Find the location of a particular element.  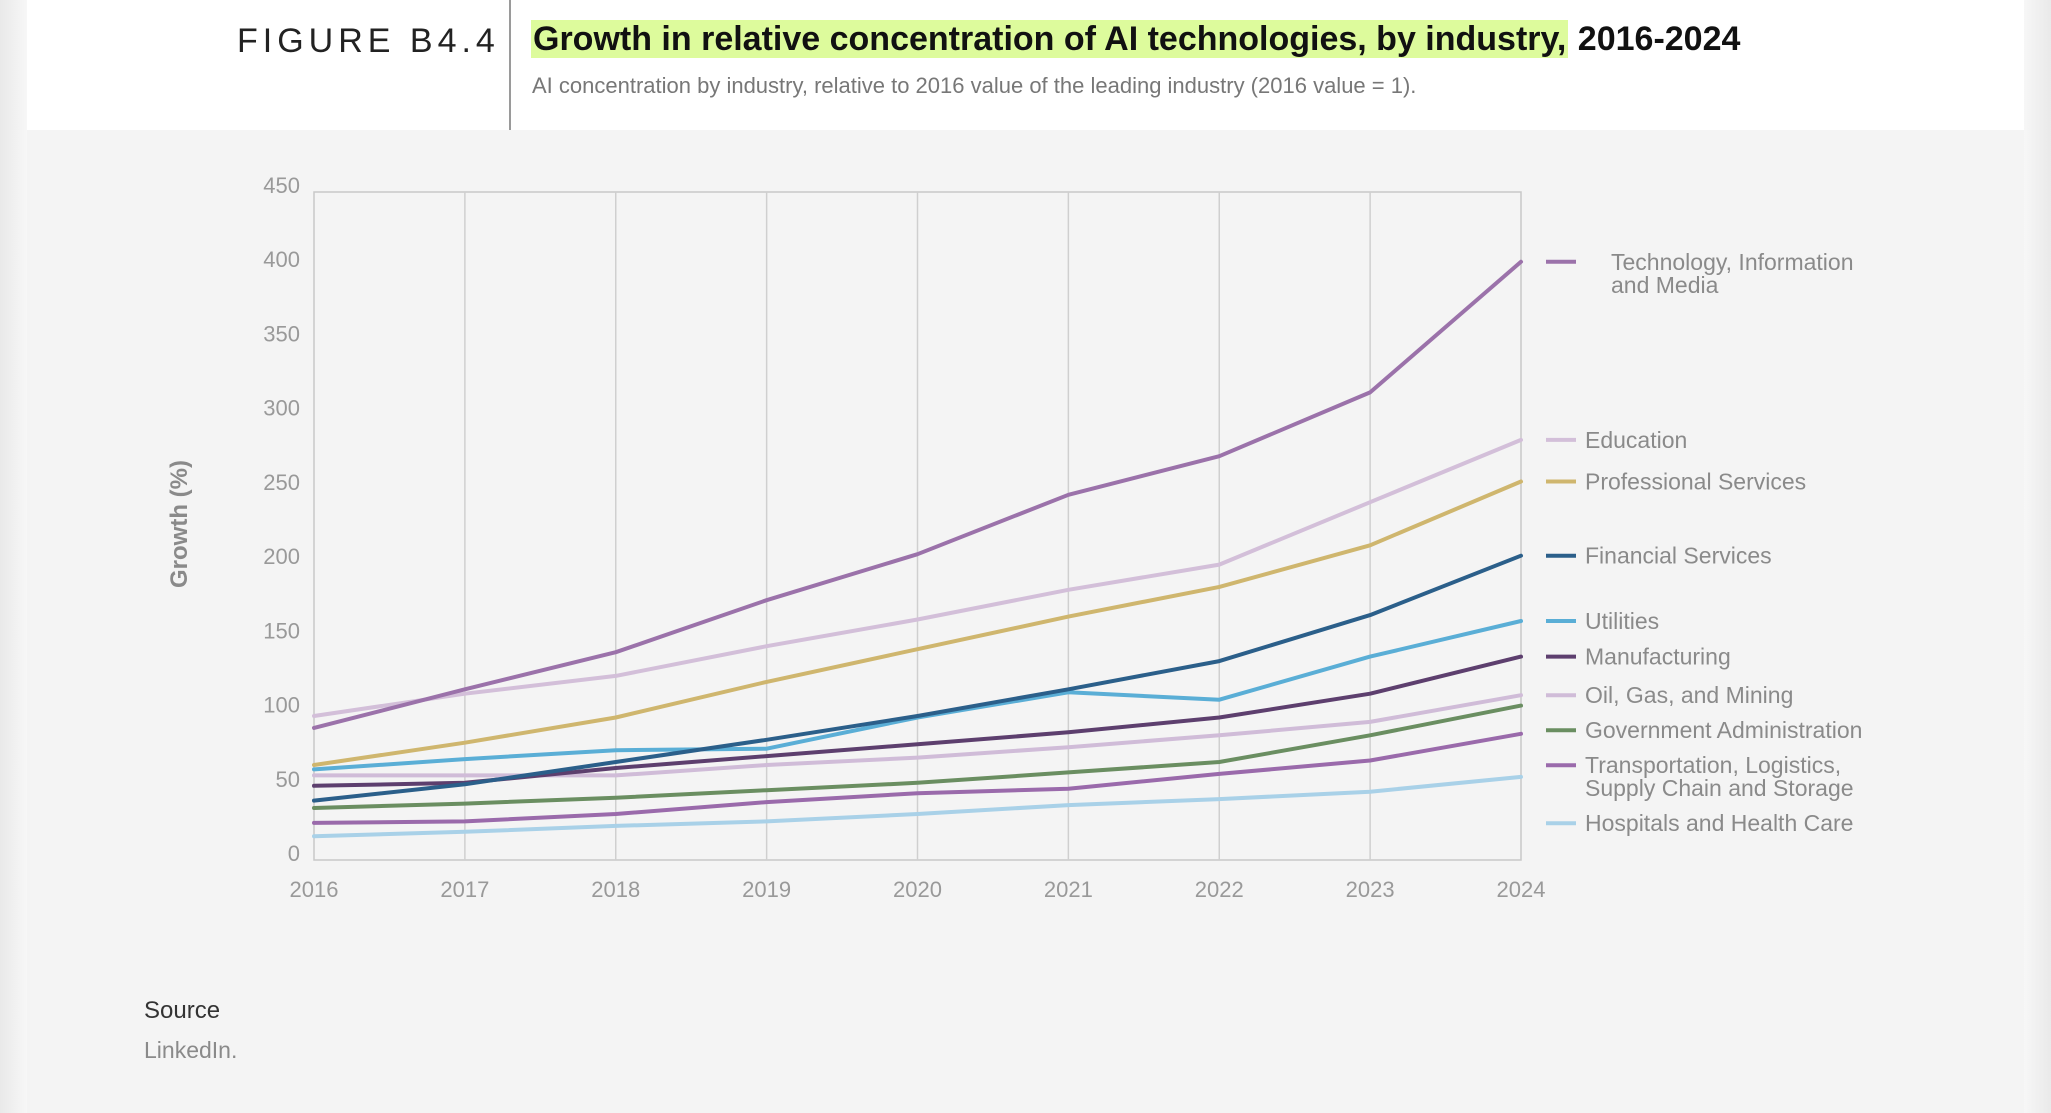

x-tick-label: 2016 is located at coordinates (314, 889).